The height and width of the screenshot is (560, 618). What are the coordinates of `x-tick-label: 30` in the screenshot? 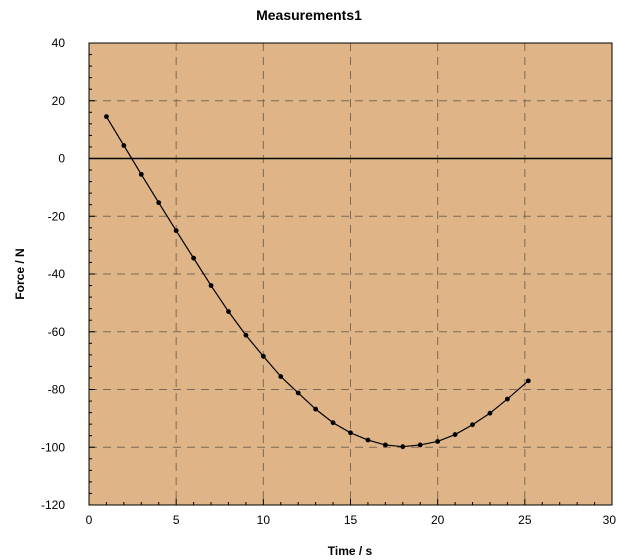 It's located at (610, 520).